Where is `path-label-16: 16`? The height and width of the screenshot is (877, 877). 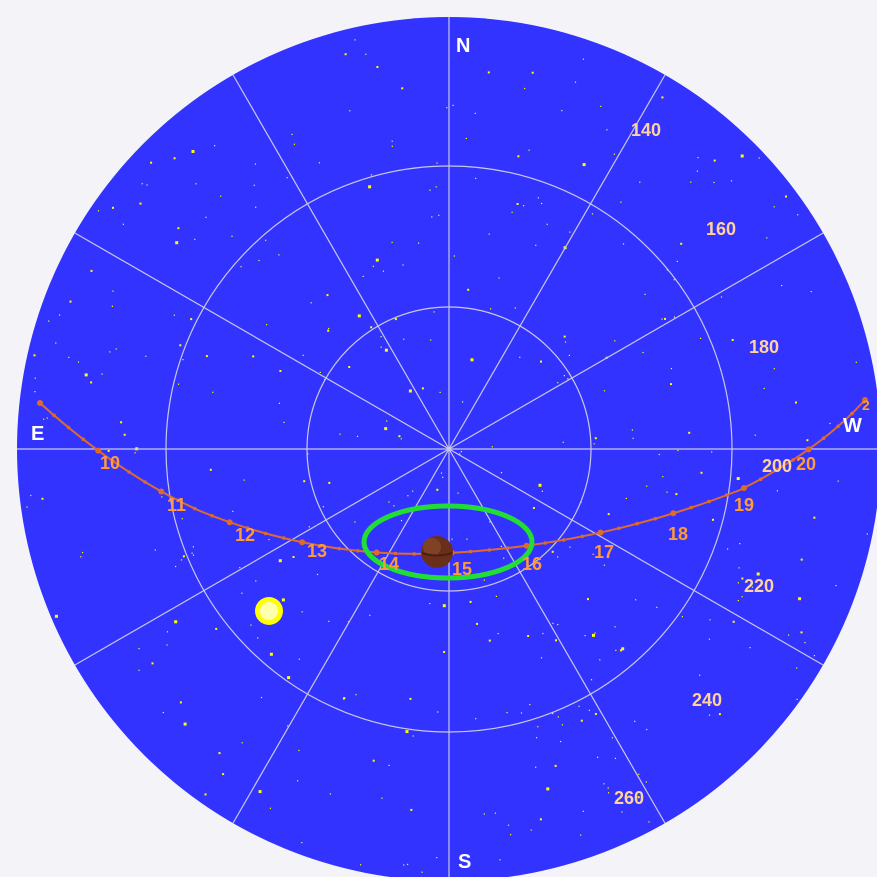
path-label-16: 16 is located at coordinates (532, 564).